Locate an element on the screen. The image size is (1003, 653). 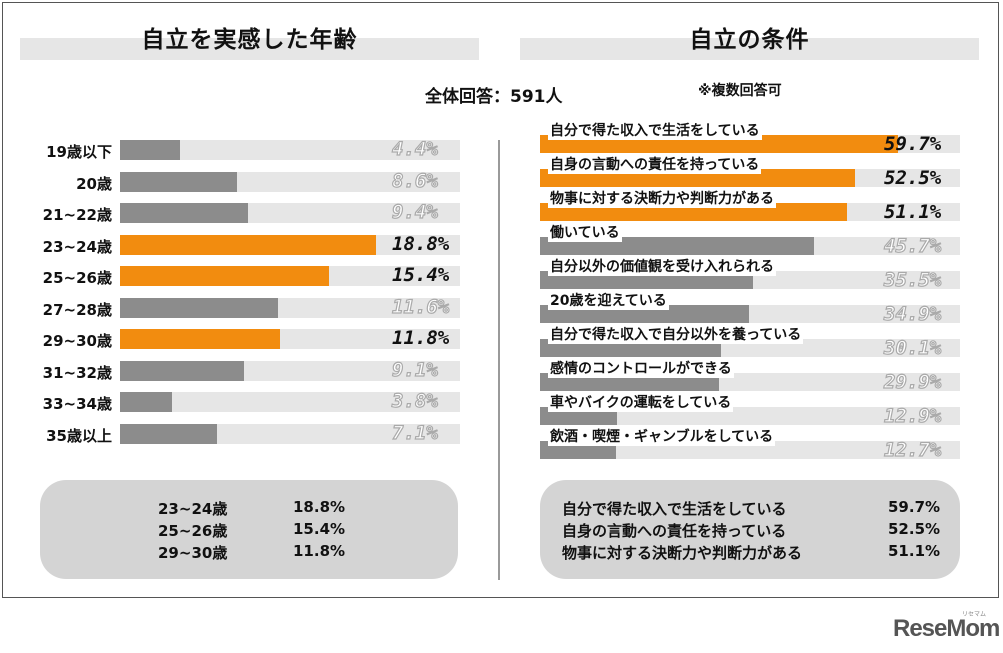
age-value-label: 3.8% is located at coordinates (414, 400).